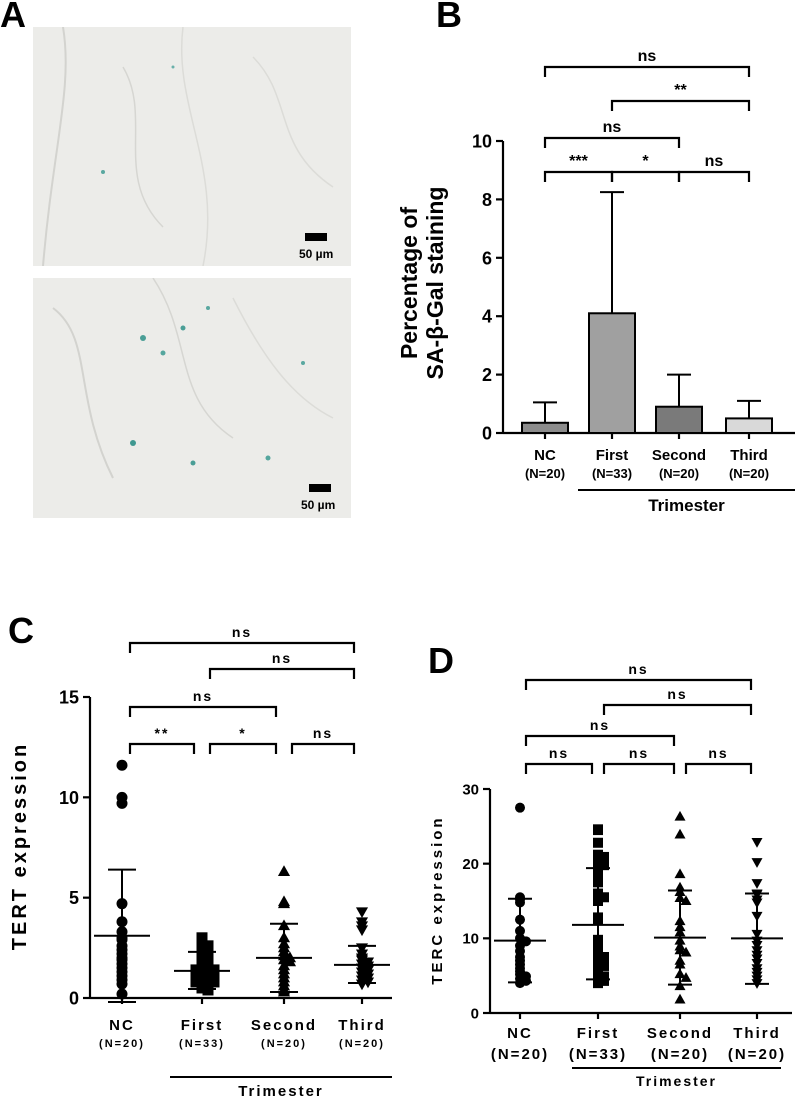 The width and height of the screenshot is (797, 1099). What do you see at coordinates (598, 1054) in the screenshot?
I see `chart-d-group-n-label: (N=33)` at bounding box center [598, 1054].